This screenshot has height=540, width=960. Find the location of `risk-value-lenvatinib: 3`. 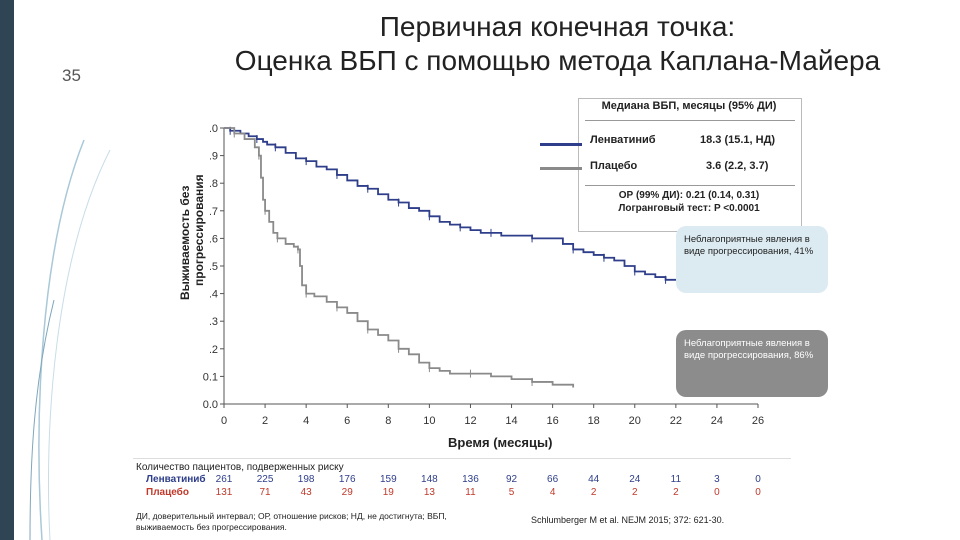

risk-value-lenvatinib: 3 is located at coordinates (717, 479).